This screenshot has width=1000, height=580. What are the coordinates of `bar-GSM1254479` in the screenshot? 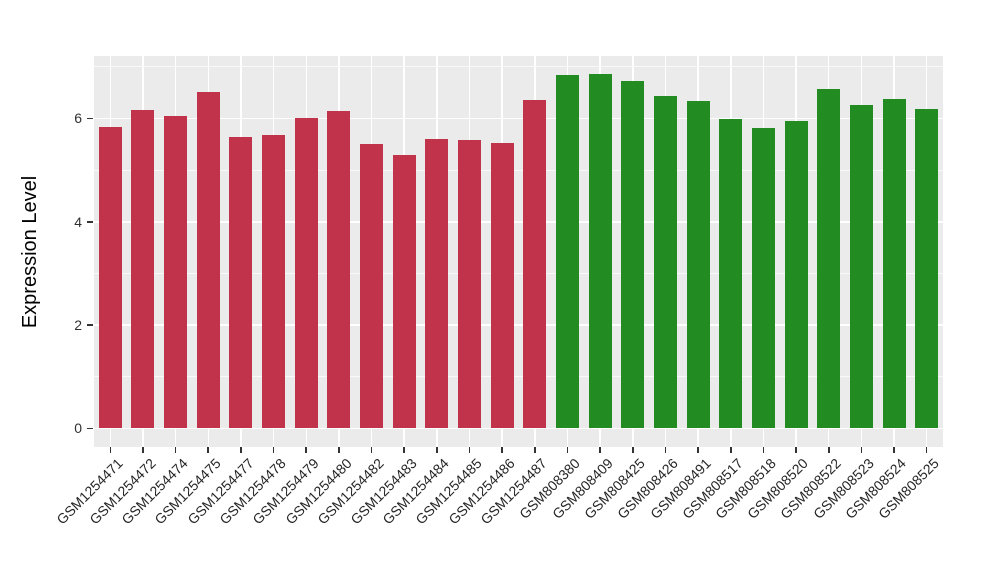 It's located at (306, 273).